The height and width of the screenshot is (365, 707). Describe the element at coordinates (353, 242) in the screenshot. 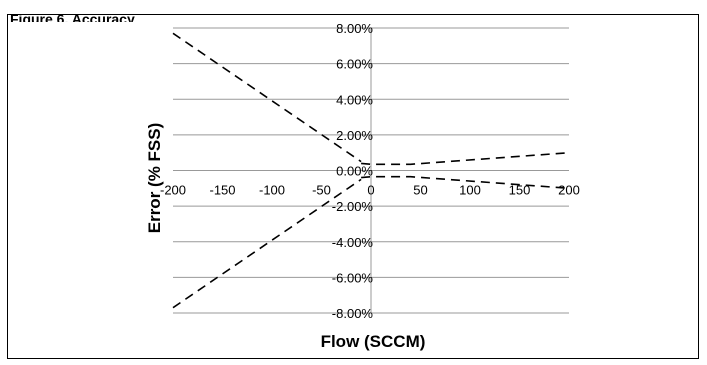

I see `y-tick-label: -4.00%` at that location.